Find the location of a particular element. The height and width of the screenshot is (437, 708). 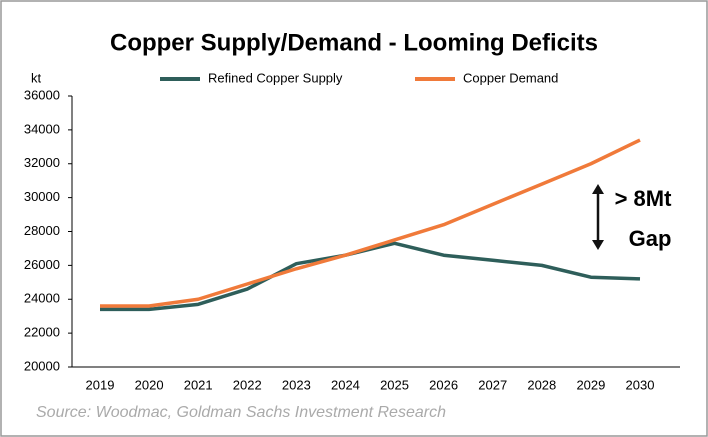

x-tick-label: 2028 is located at coordinates (541, 384).